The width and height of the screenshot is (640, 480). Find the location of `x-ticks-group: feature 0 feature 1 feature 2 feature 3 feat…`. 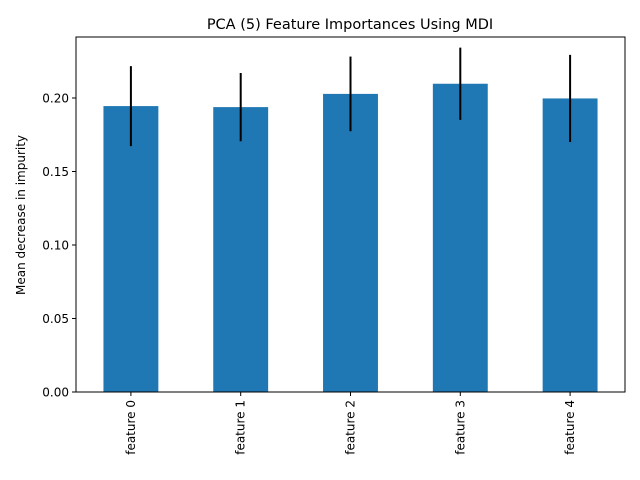

x-ticks-group: feature 0 feature 1 feature 2 feature 3 feat… is located at coordinates (350, 423).